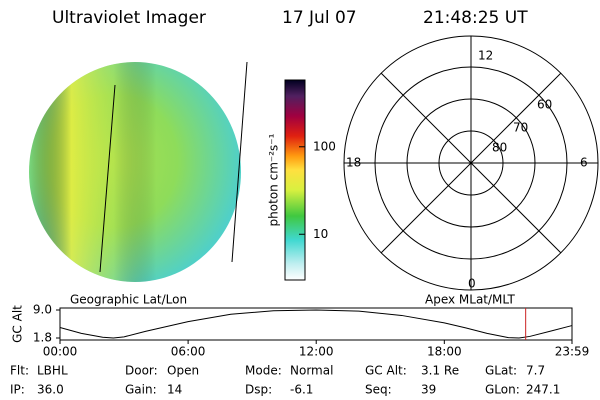 This screenshot has width=600, height=400. I want to click on x-tick-label: 06:00, so click(188, 352).